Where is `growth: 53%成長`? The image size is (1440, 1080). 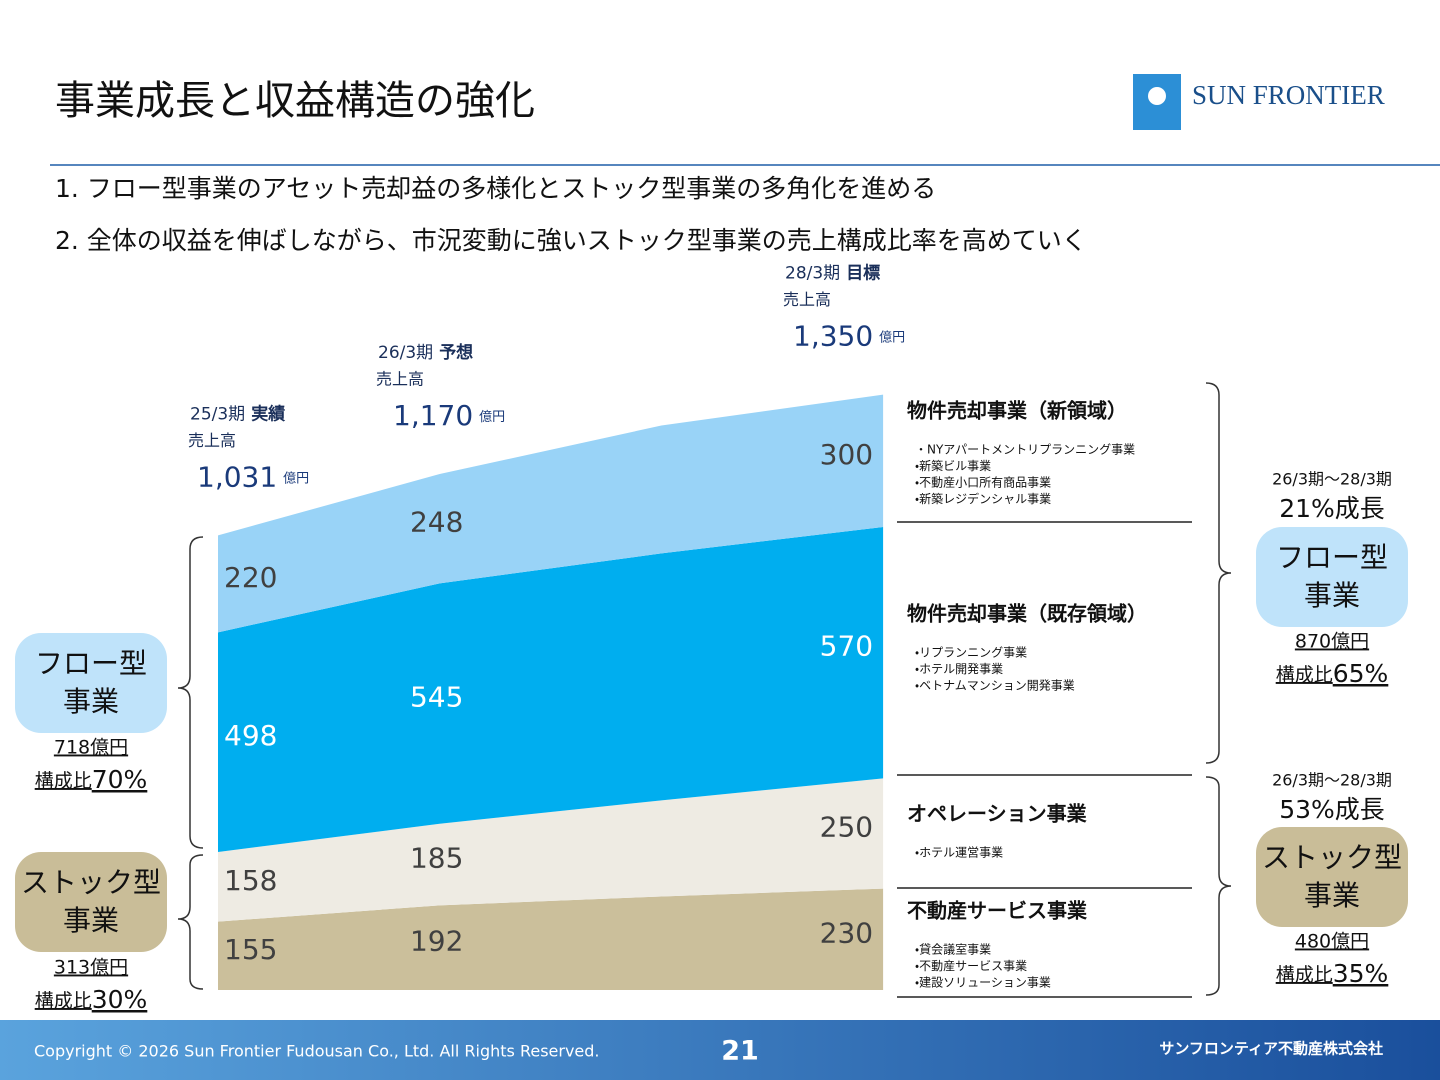 growth: 53%成長 is located at coordinates (1332, 809).